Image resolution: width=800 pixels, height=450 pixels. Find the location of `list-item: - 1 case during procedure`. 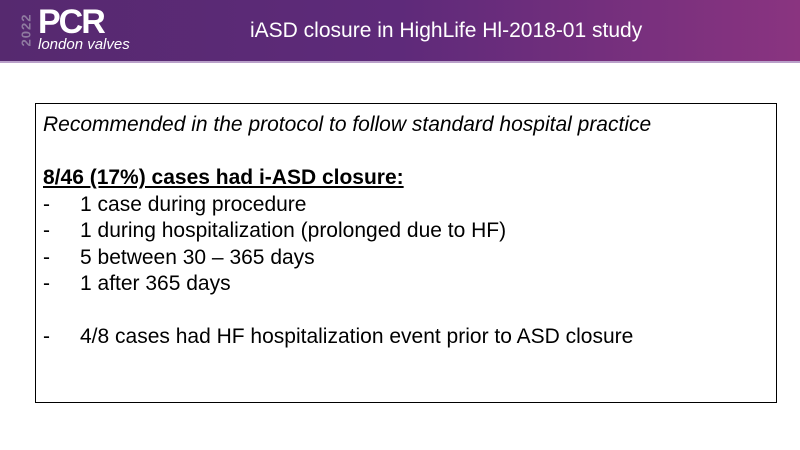

list-item: - 1 case during procedure is located at coordinates (409, 205).